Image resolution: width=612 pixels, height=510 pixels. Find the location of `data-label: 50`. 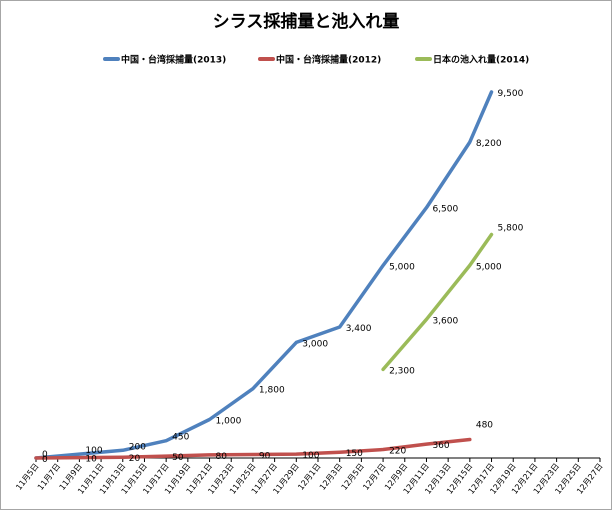

data-label: 50 is located at coordinates (178, 458).